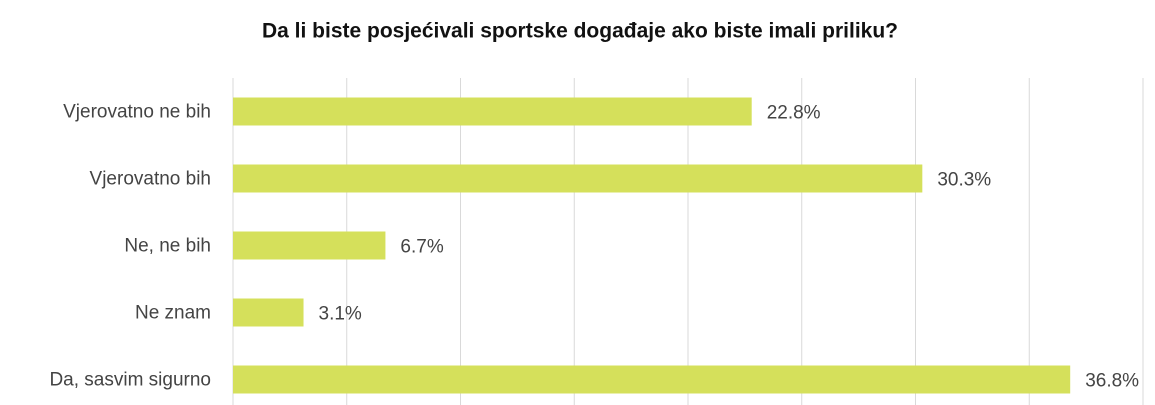  What do you see at coordinates (173, 313) in the screenshot?
I see `y-tick-label: Ne znam` at bounding box center [173, 313].